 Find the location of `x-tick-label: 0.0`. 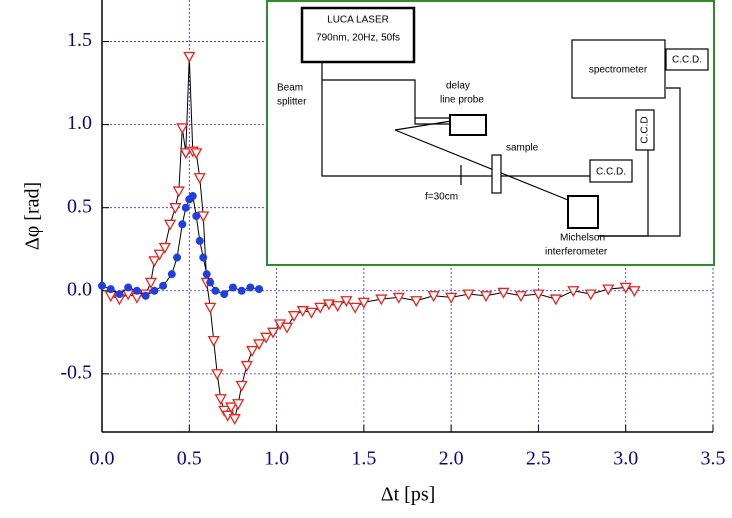

x-tick-label: 0.0 is located at coordinates (102, 459).